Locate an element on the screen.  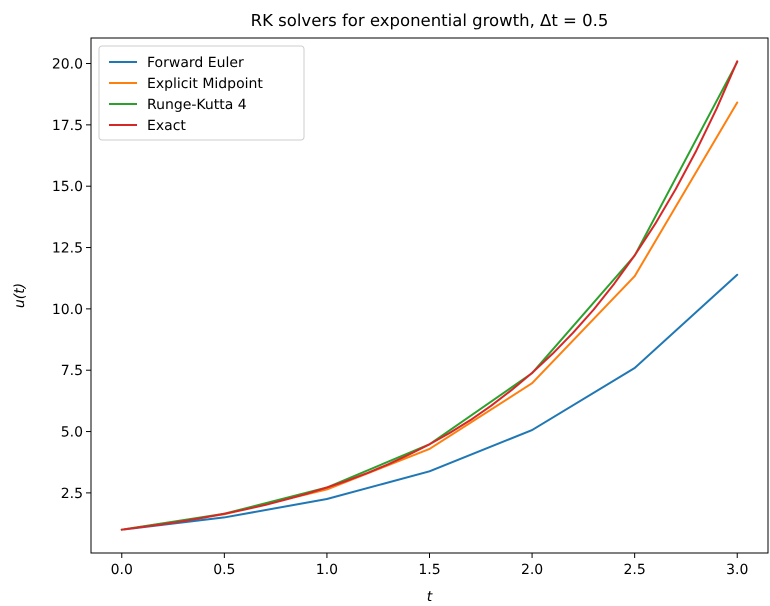
x-tick-label: 2.5 is located at coordinates (635, 570).